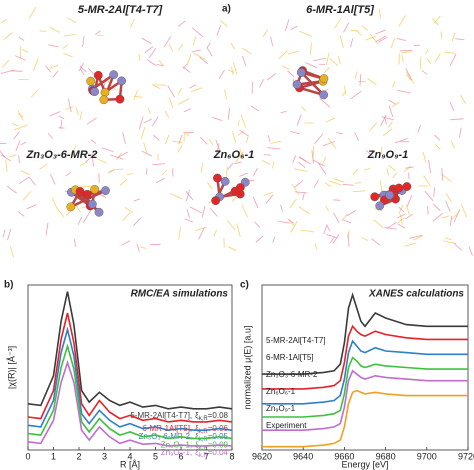 This screenshot has width=474, height=470. I want to click on x-tick-label: 1, so click(53, 456).